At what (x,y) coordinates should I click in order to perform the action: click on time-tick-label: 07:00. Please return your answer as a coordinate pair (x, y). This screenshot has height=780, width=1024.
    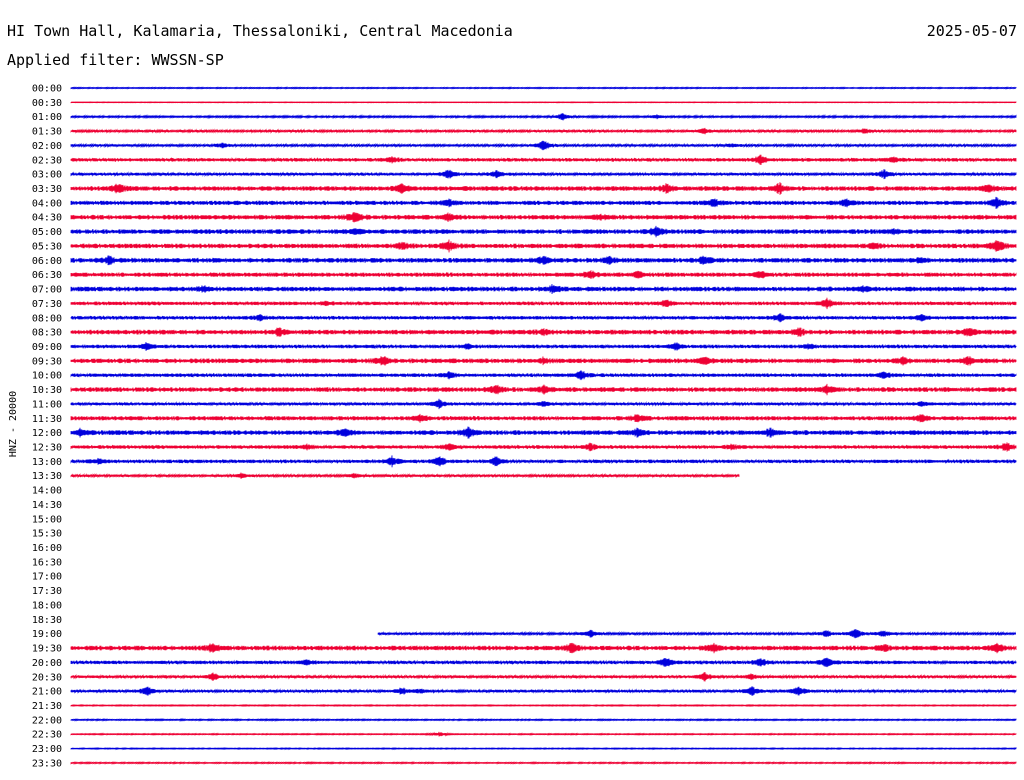
    Looking at the image, I should click on (47, 290).